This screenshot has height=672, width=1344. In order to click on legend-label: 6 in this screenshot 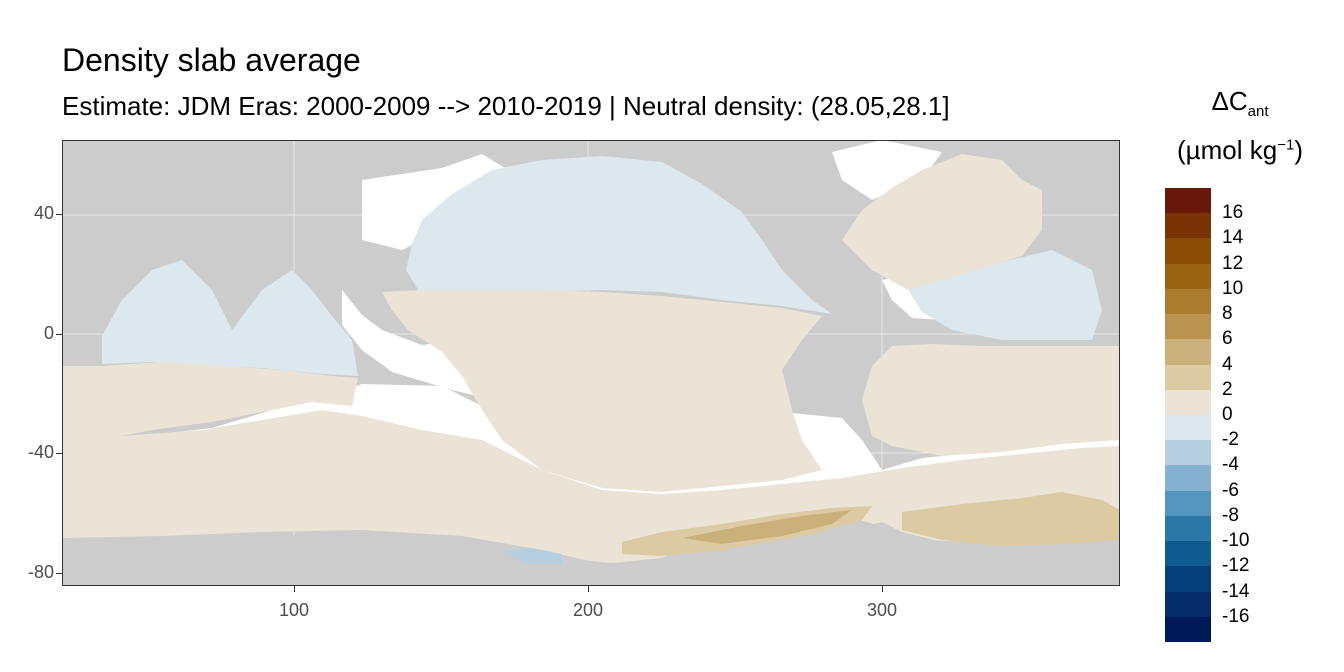, I will do `click(1227, 339)`.